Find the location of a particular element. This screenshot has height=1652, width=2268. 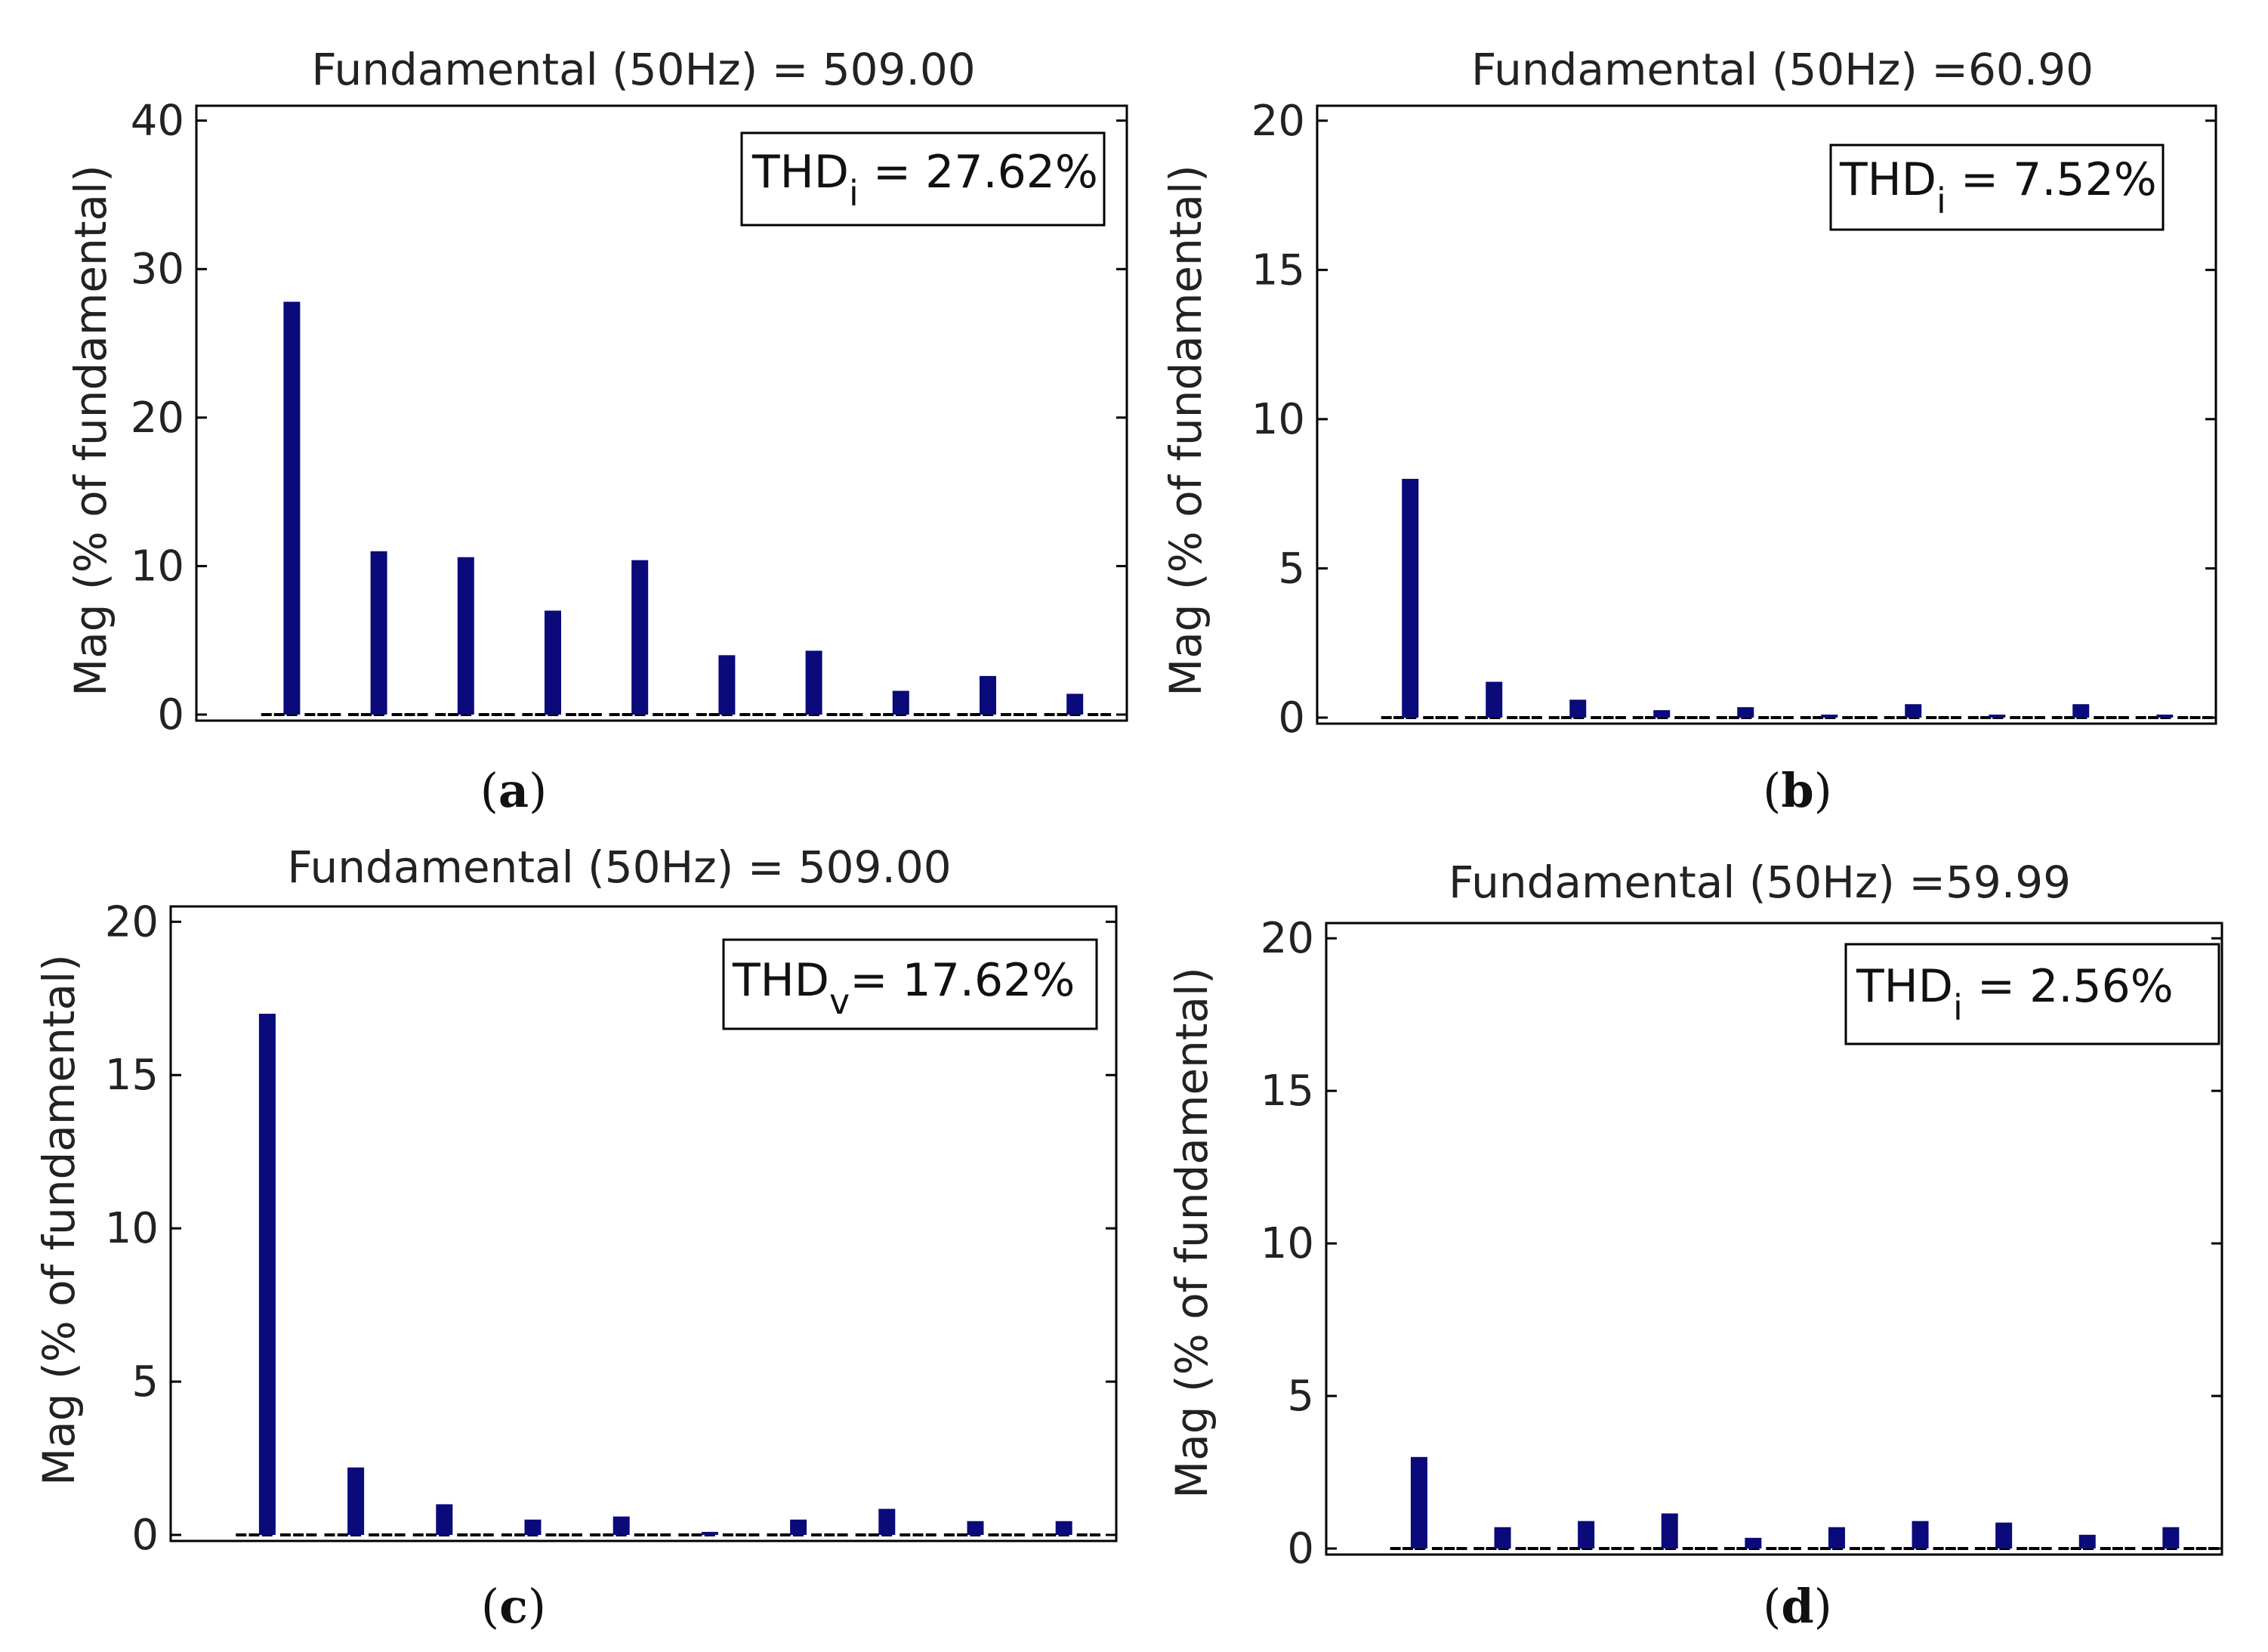

panel-d-caption: (d) is located at coordinates (1797, 1606).